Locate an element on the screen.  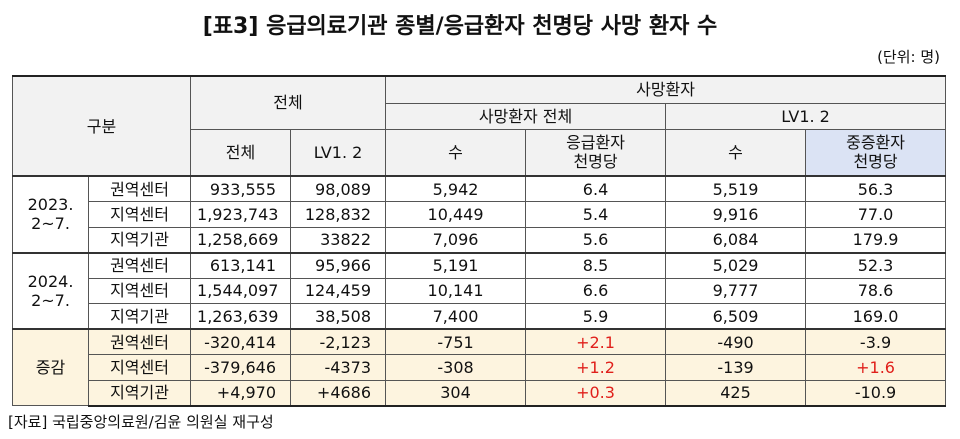
title: [표3] 응급의료기관 종별/응급환자 천명당 사망 환자 수 is located at coordinates (460, 26).